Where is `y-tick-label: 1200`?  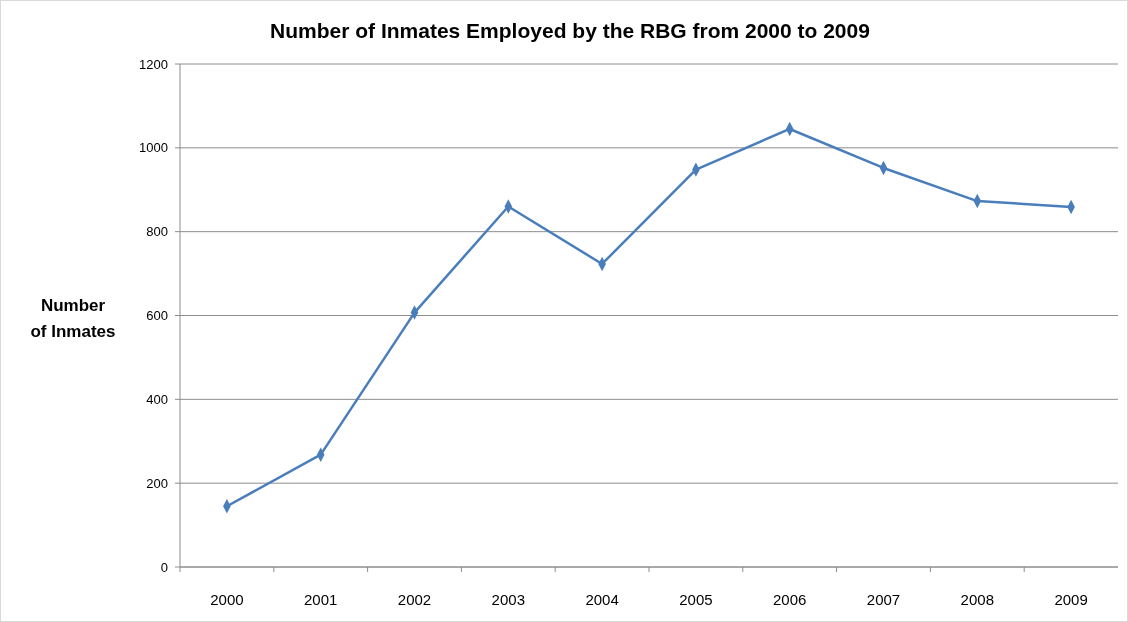
y-tick-label: 1200 is located at coordinates (153, 64).